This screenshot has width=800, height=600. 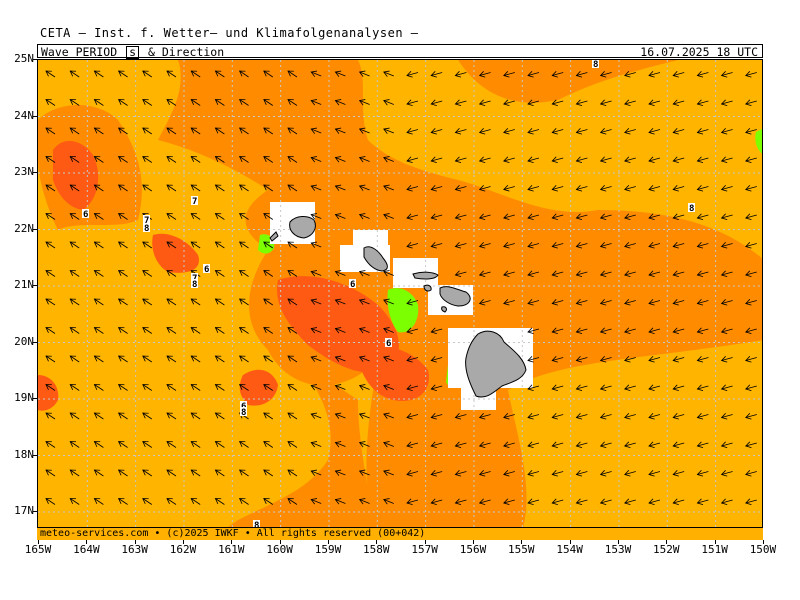 I want to click on lon-label: 159W, so click(x=328, y=549).